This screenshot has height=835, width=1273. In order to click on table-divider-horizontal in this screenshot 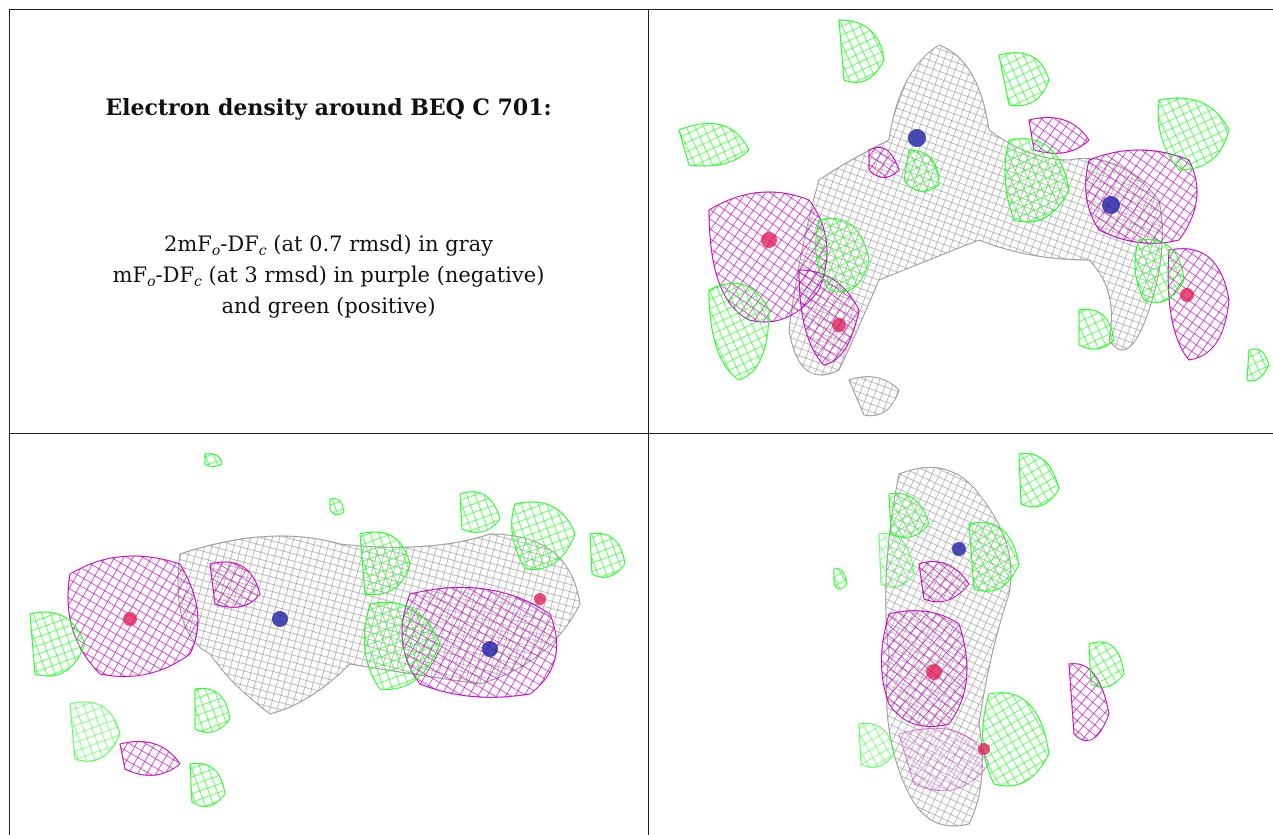, I will do `click(641, 433)`.